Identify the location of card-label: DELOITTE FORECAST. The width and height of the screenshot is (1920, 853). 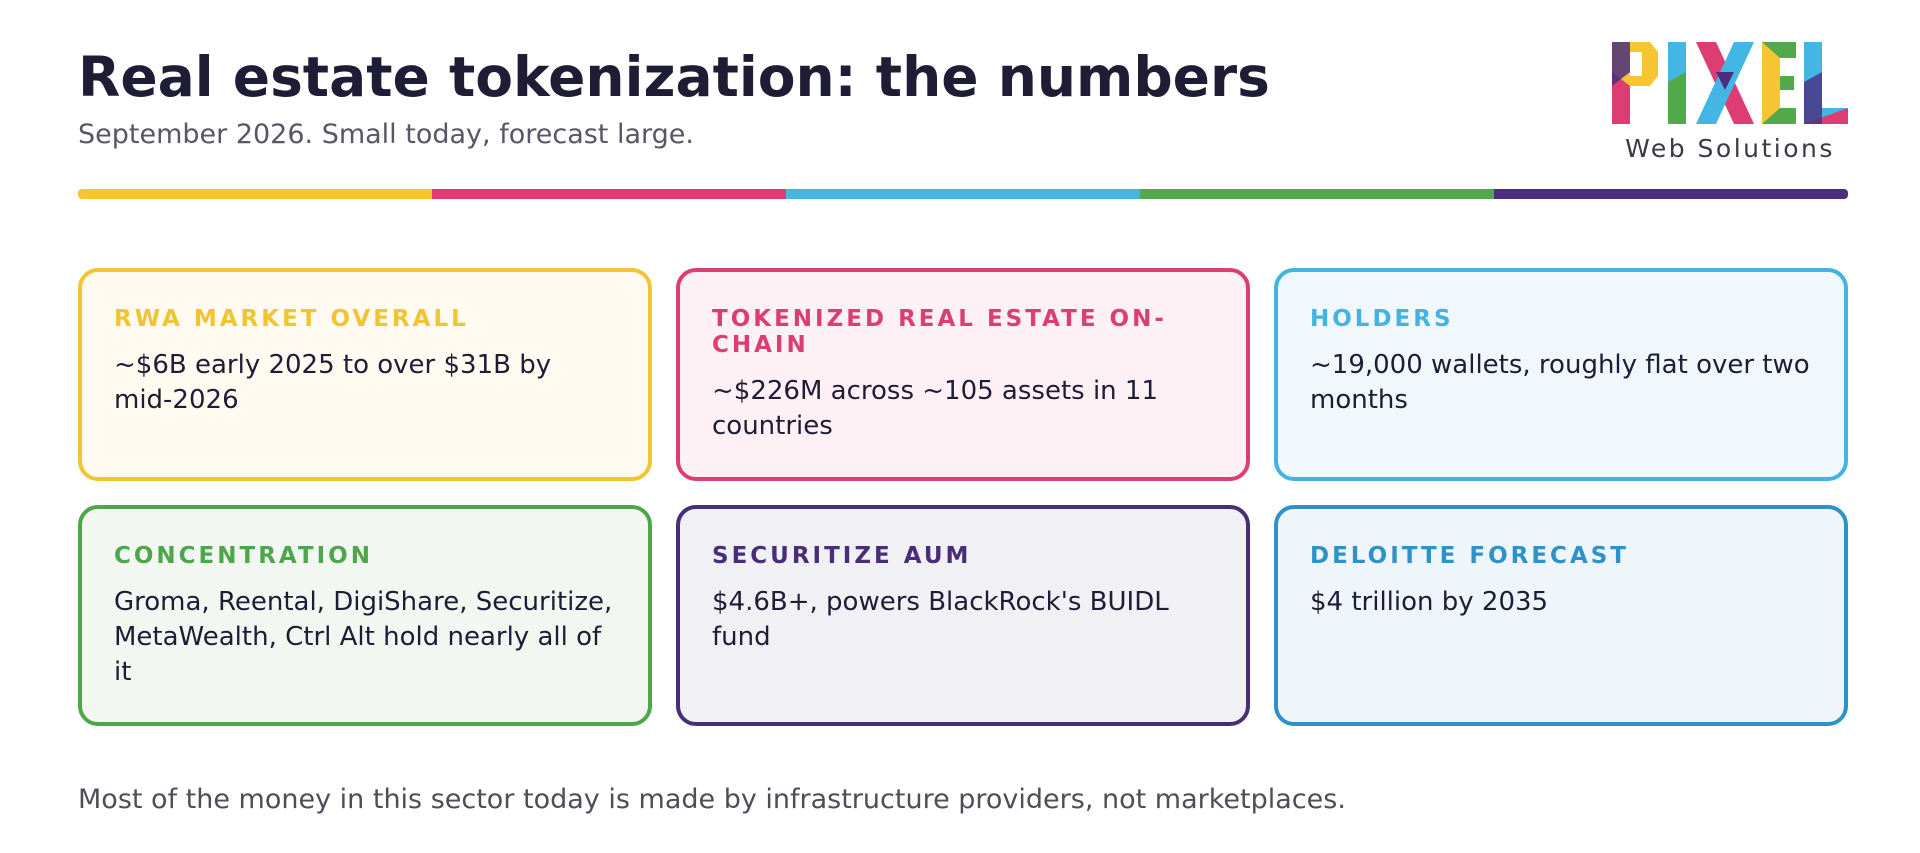
(1469, 556).